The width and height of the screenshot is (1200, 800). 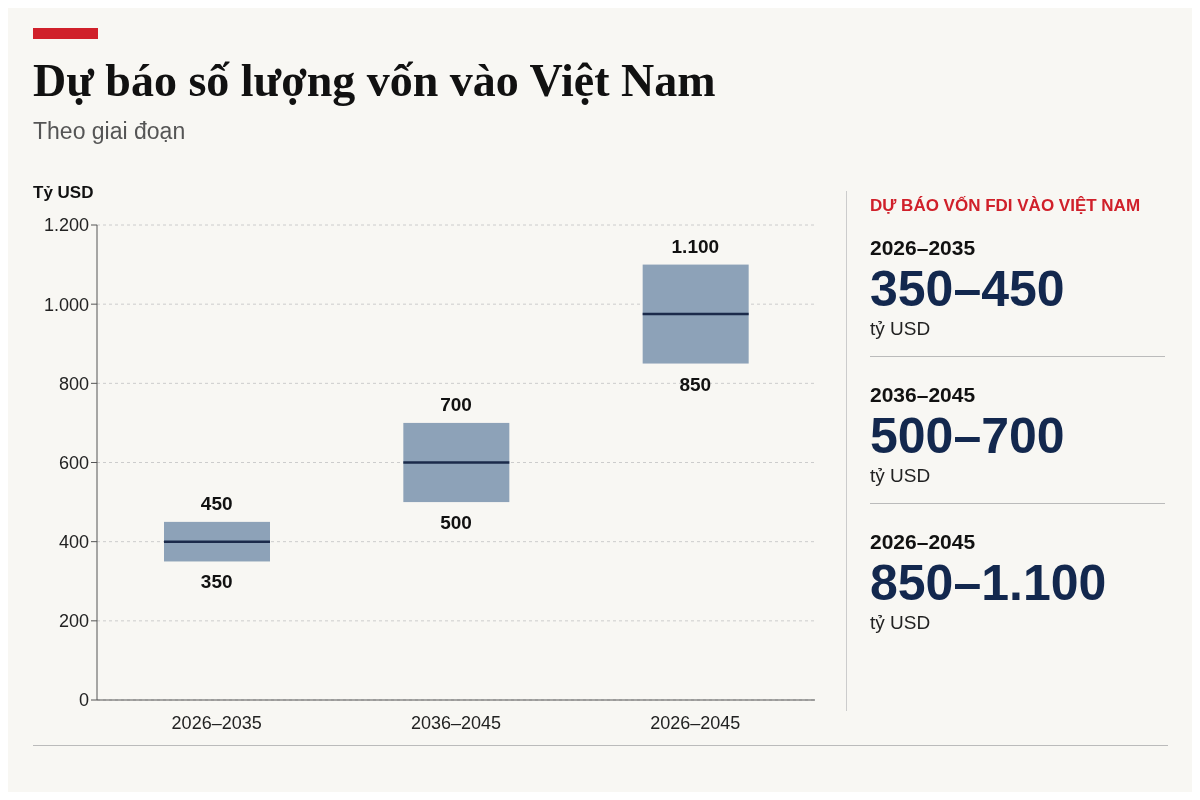 What do you see at coordinates (109, 131) in the screenshot?
I see `chart-subtitle: Theo giai đoạn` at bounding box center [109, 131].